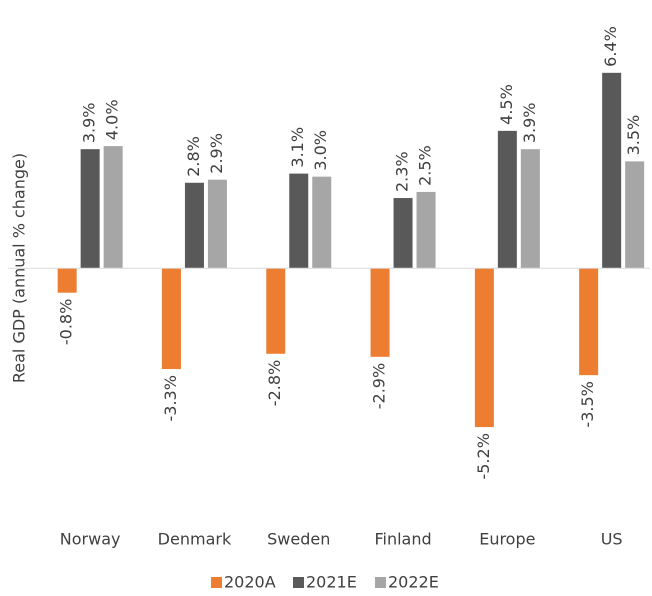  I want to click on x-tick-label: Denmark, so click(195, 539).